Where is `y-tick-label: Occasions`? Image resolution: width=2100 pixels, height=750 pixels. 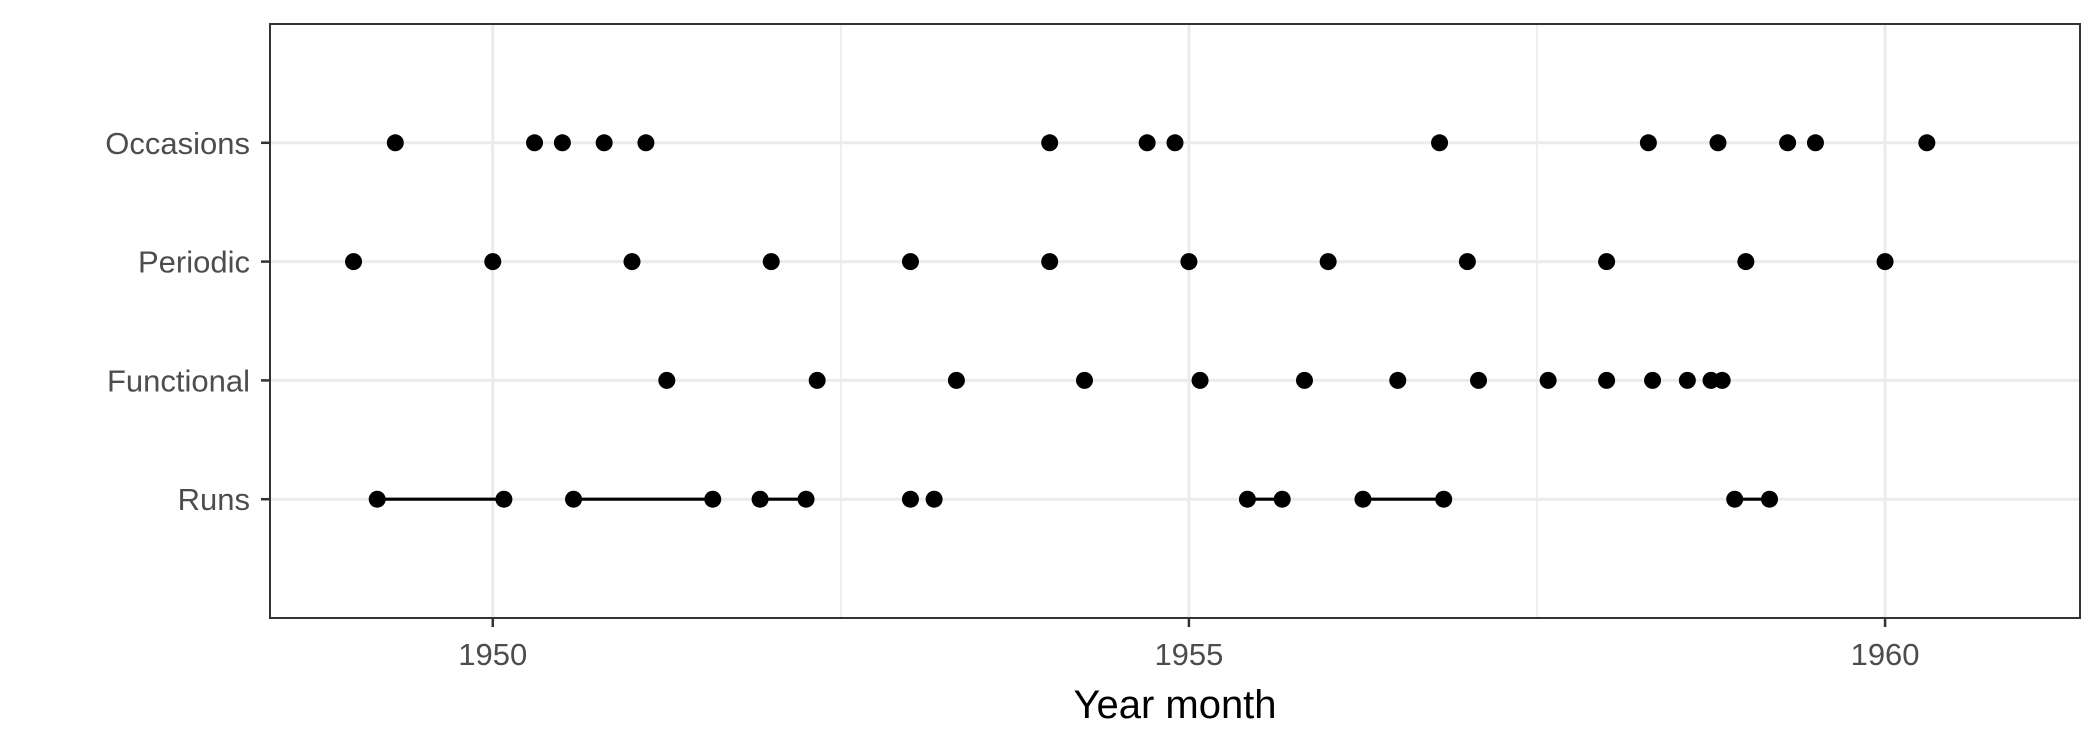
y-tick-label: Occasions is located at coordinates (177, 143).